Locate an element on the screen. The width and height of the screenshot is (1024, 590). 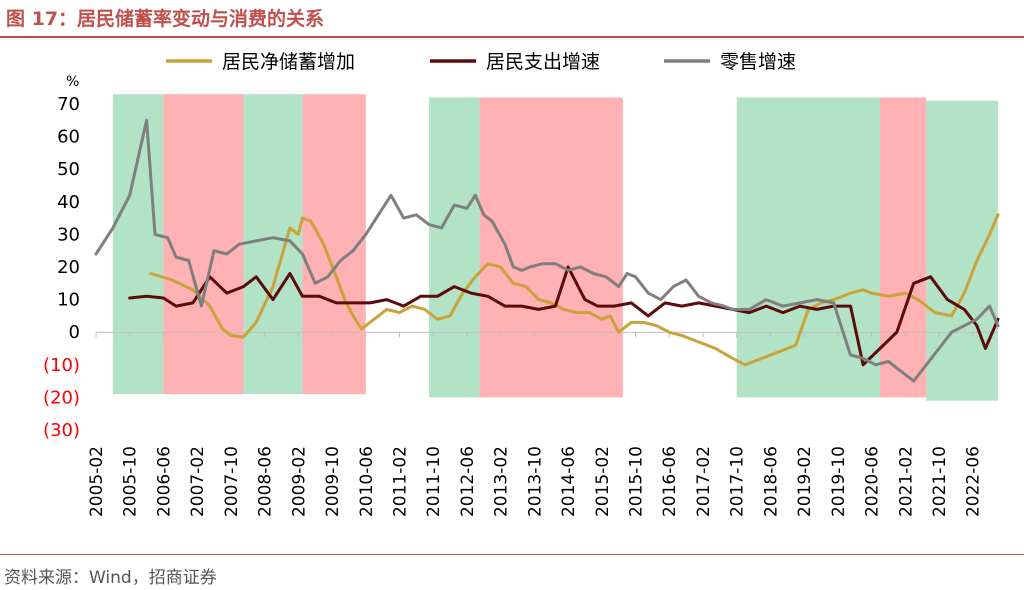
y-unit-label: % is located at coordinates (72, 82).